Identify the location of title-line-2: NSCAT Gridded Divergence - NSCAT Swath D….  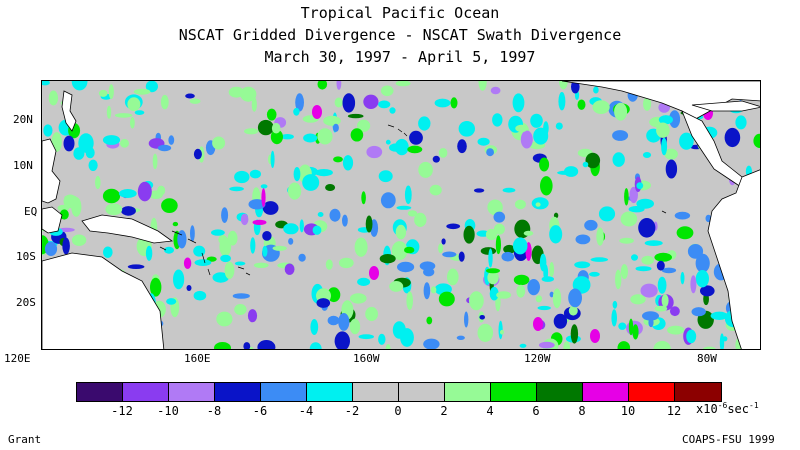
(400, 35).